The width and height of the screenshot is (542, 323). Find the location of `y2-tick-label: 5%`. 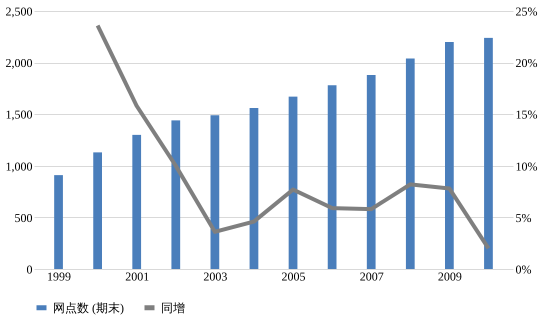

y2-tick-label: 5% is located at coordinates (524, 217).